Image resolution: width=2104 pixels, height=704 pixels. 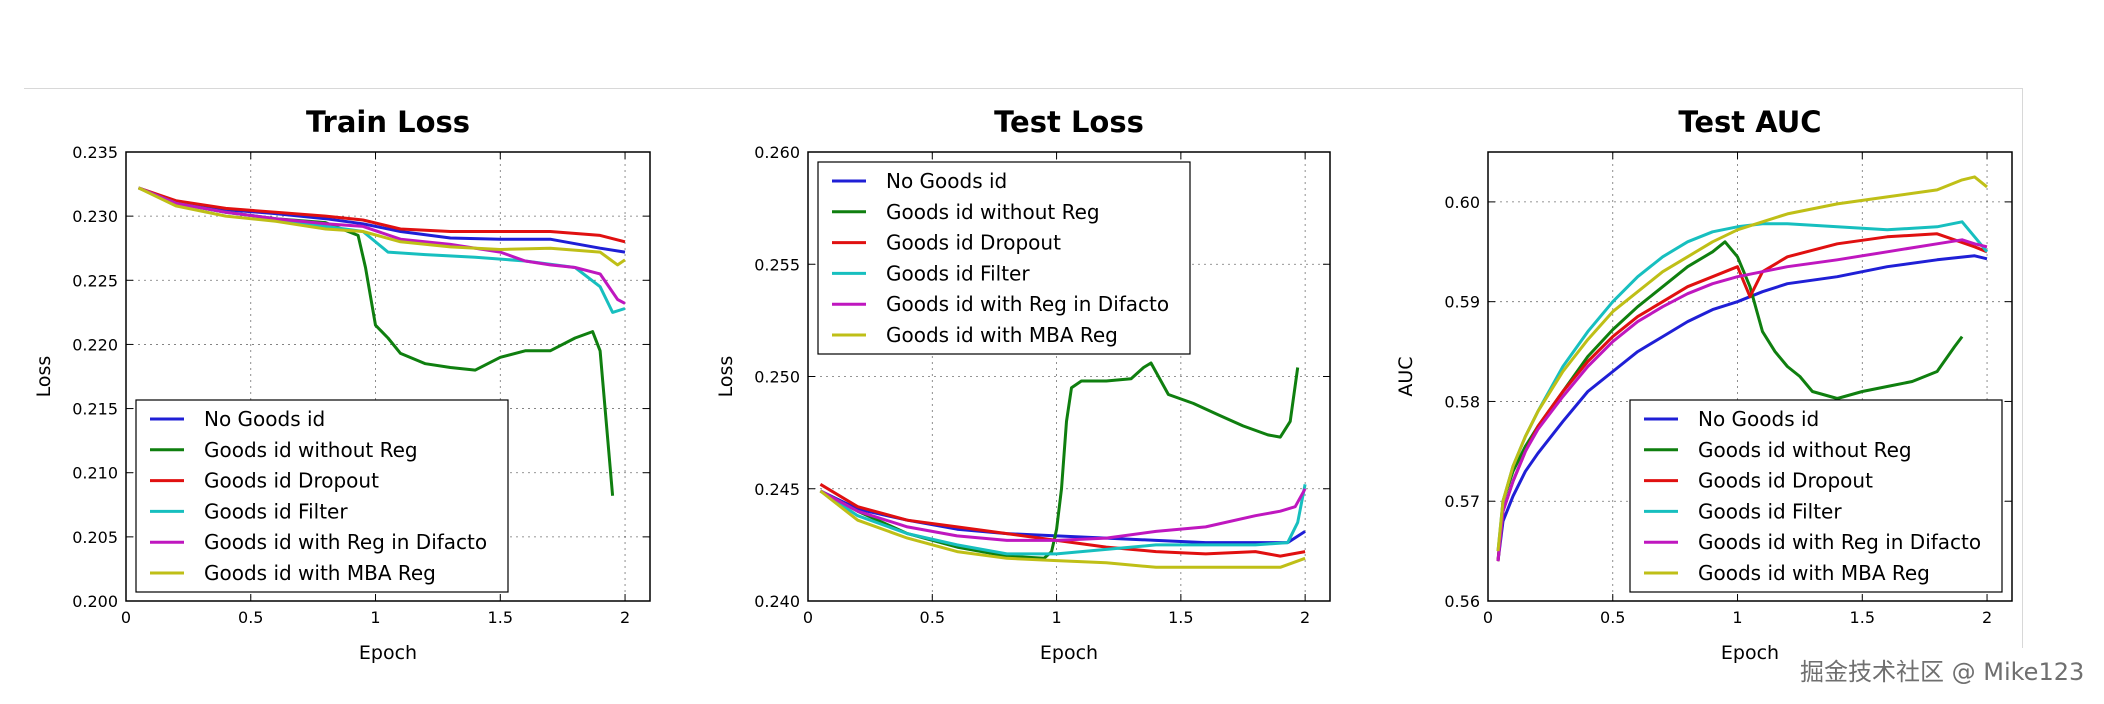 What do you see at coordinates (1749, 122) in the screenshot?
I see `chart-title: Test AUC` at bounding box center [1749, 122].